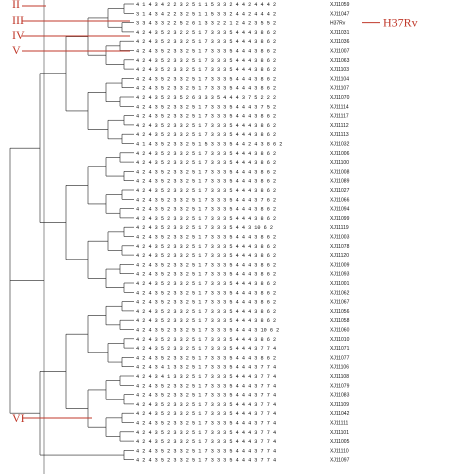  What do you see at coordinates (339, 405) in the screenshot?
I see `isolate-label: XJ11109` at bounding box center [339, 405].